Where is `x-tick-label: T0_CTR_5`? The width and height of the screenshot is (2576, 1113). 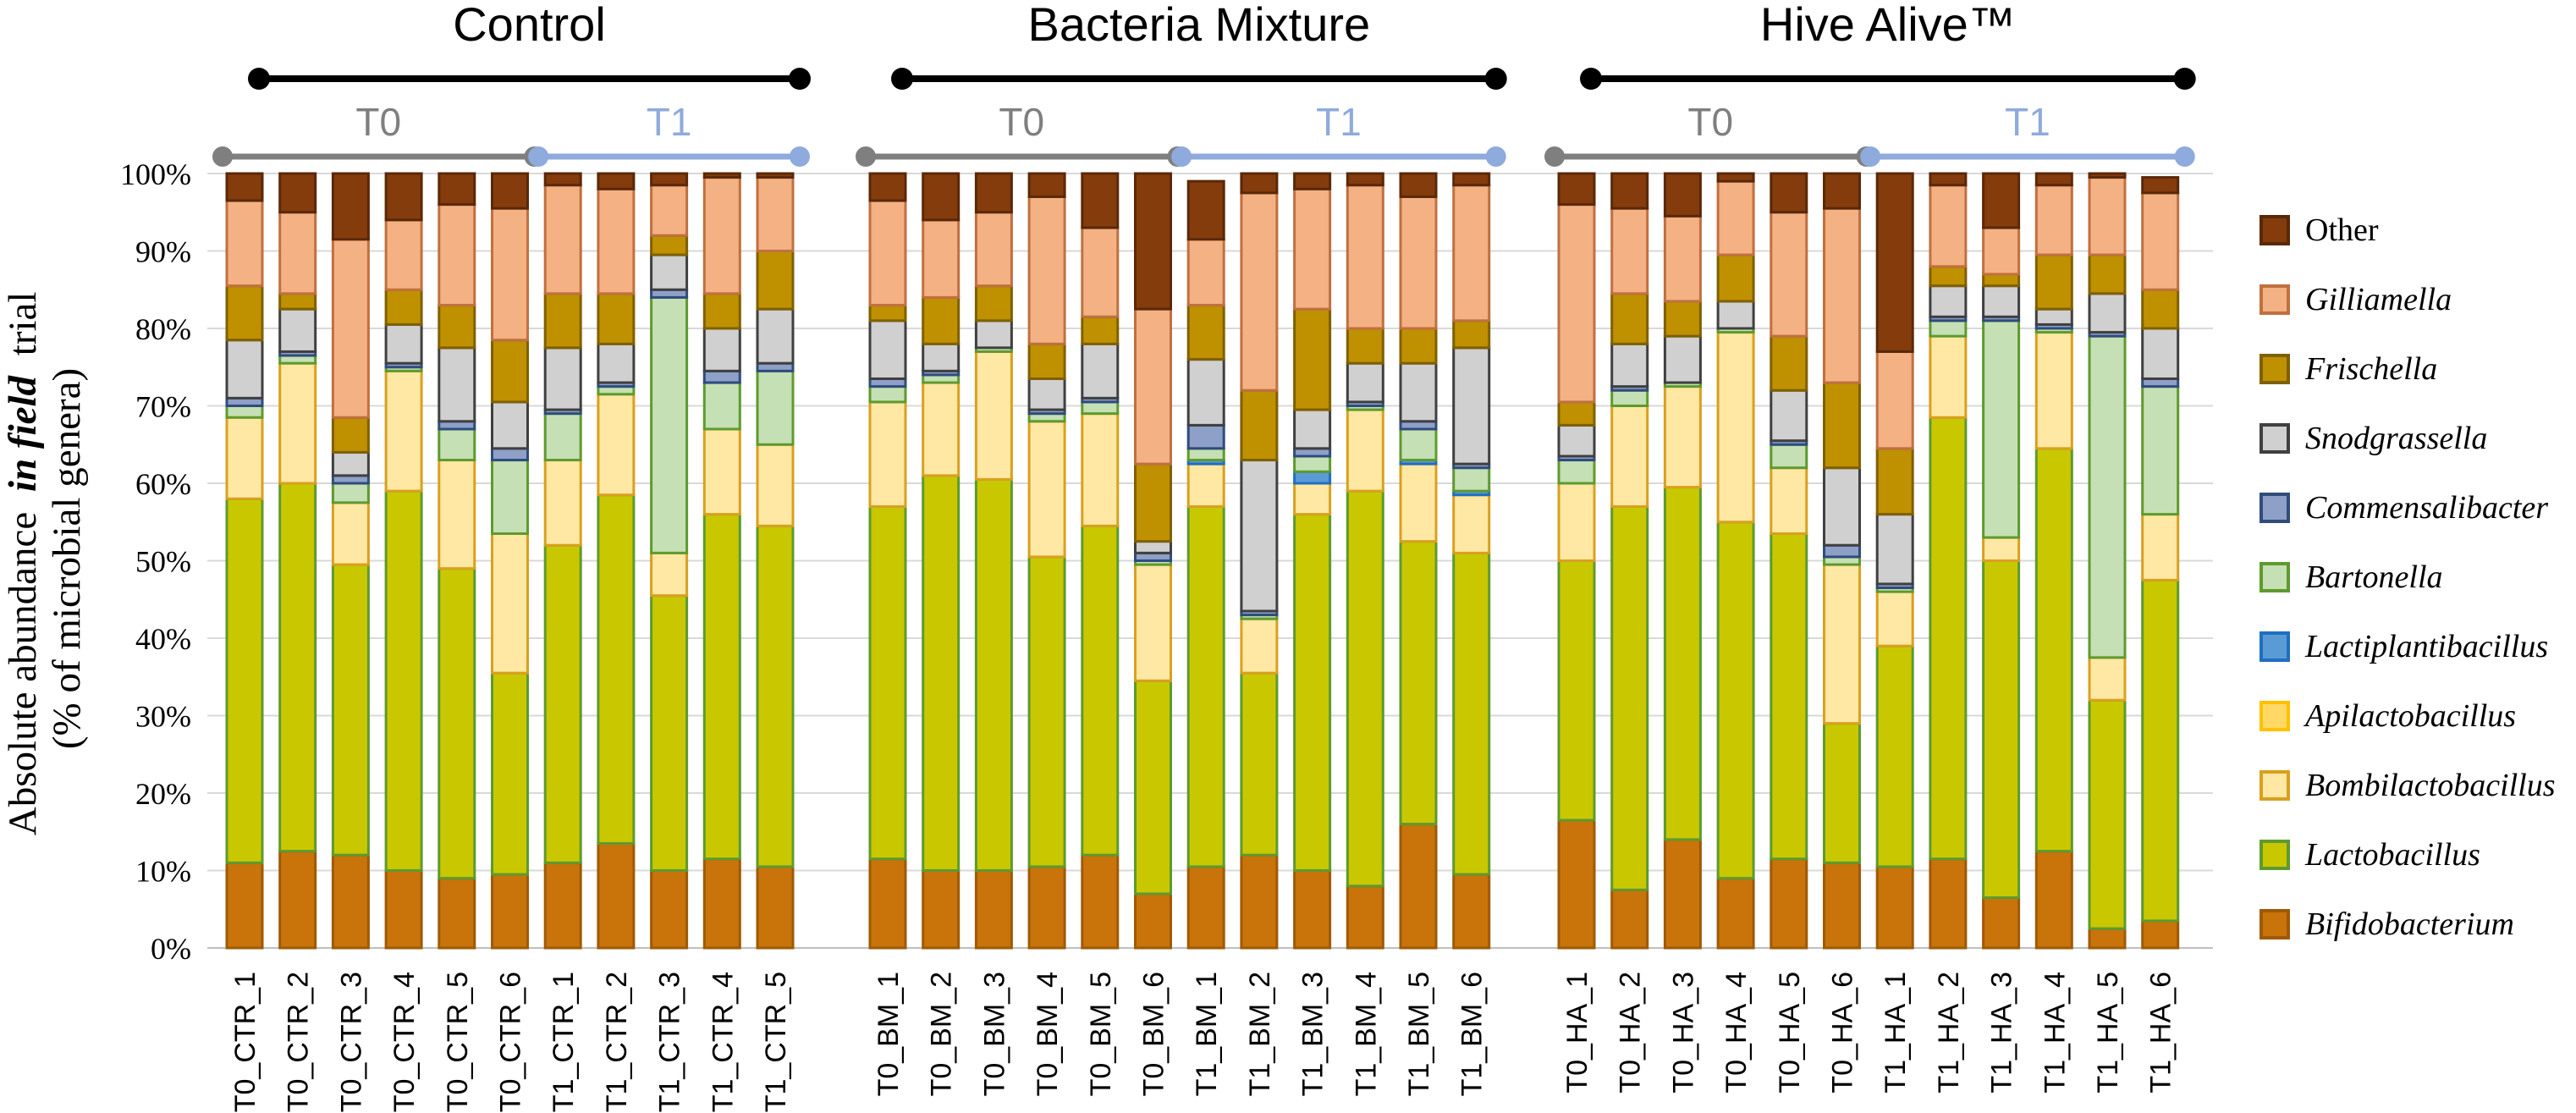
x-tick-label: T0_CTR_5 is located at coordinates (458, 1042).